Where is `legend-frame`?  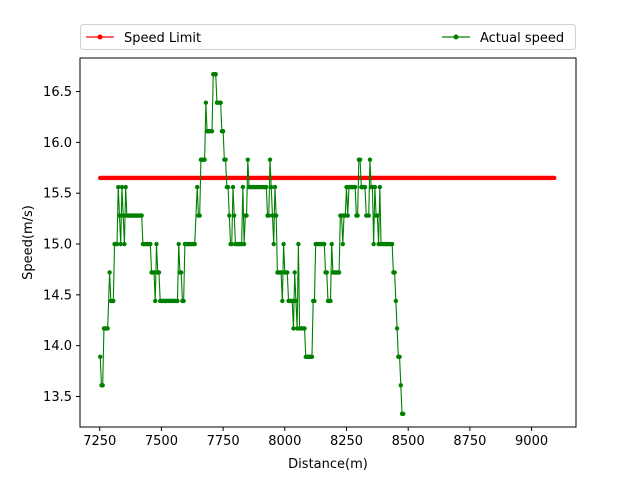 legend-frame is located at coordinates (328, 37).